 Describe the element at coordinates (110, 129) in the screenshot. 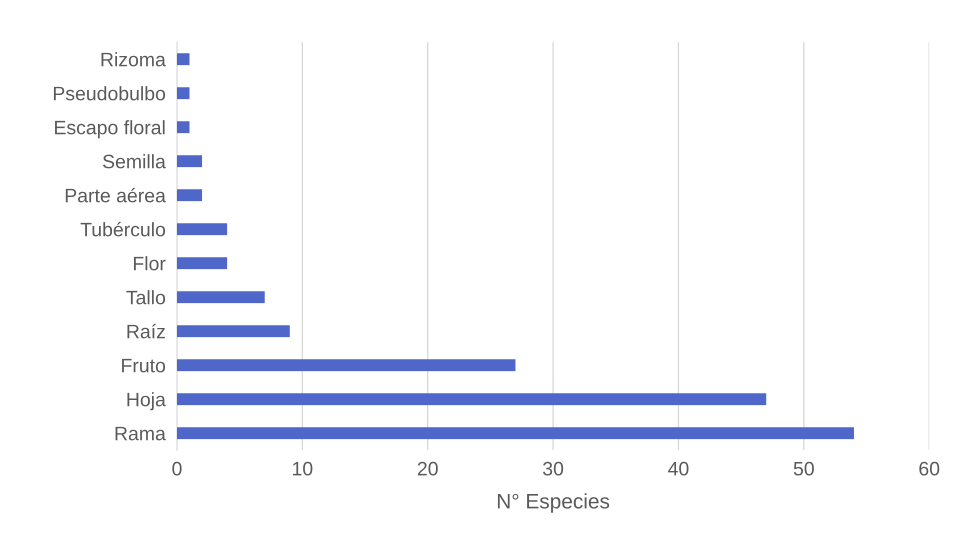

I see `y-tick-label: Escapo floral` at that location.